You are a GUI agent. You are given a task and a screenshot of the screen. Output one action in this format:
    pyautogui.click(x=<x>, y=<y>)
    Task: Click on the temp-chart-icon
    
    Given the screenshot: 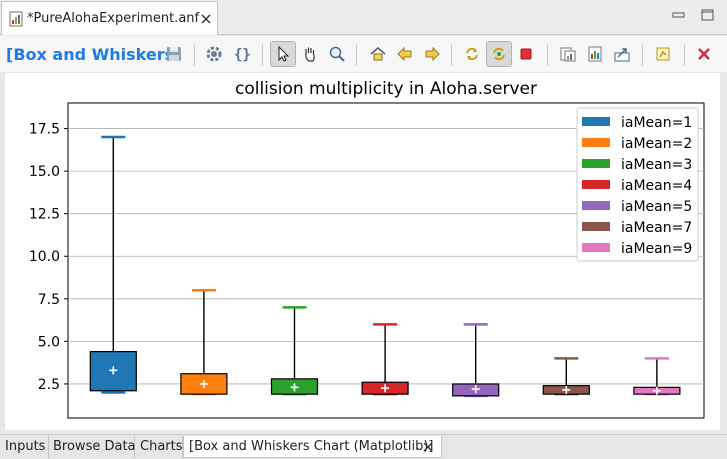 What is the action you would take?
    pyautogui.click(x=663, y=54)
    